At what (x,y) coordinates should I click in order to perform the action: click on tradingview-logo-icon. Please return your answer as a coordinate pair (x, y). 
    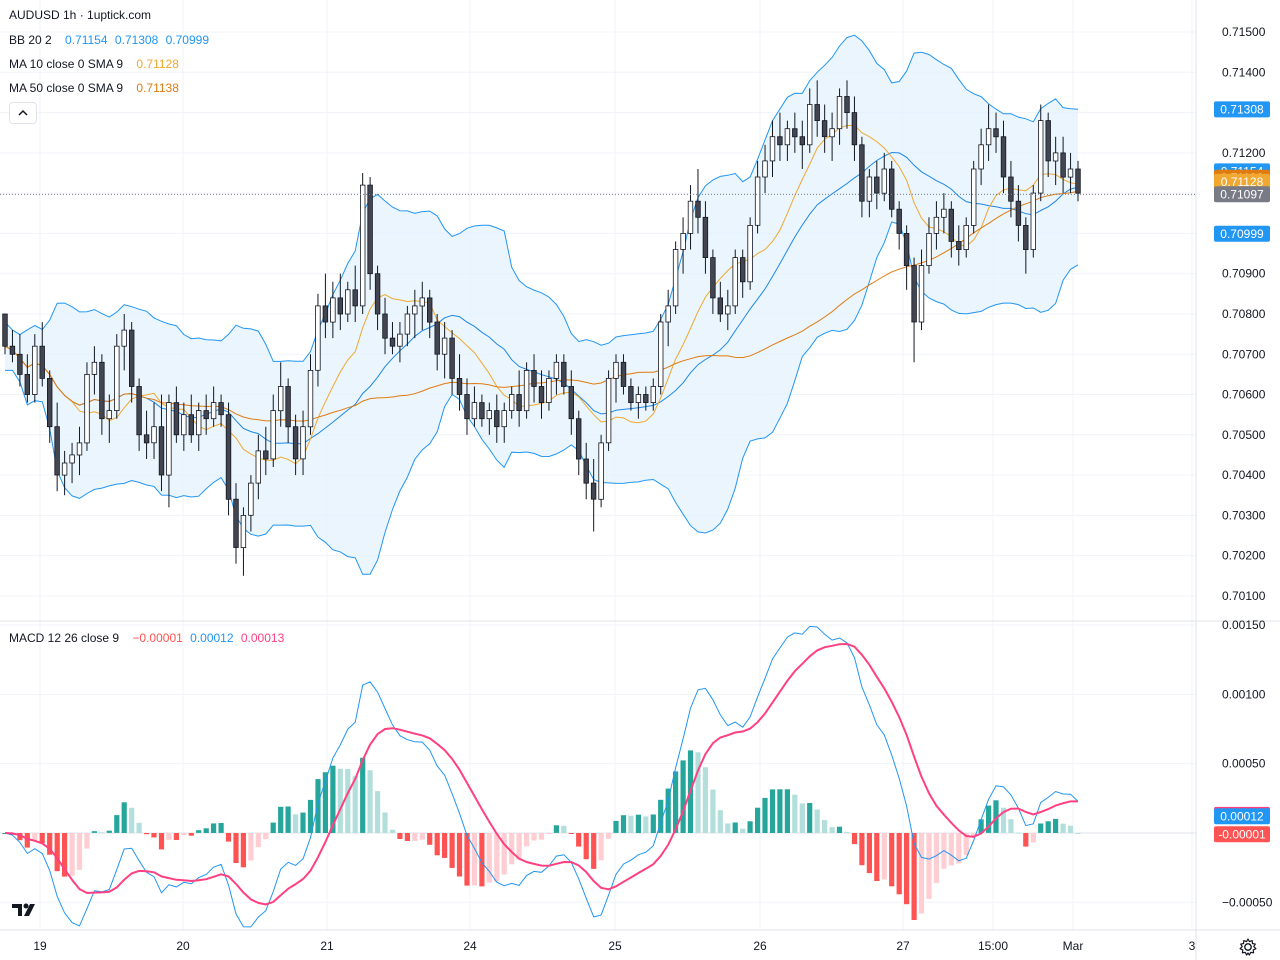
    Looking at the image, I should click on (25, 910).